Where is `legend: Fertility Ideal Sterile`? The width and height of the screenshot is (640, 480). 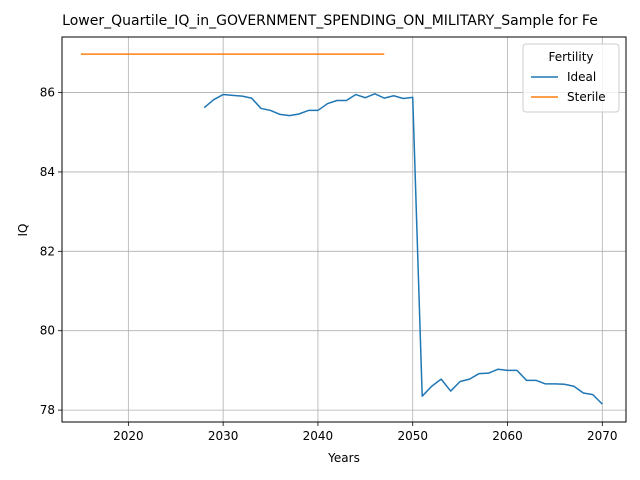
legend: Fertility Ideal Sterile is located at coordinates (571, 78).